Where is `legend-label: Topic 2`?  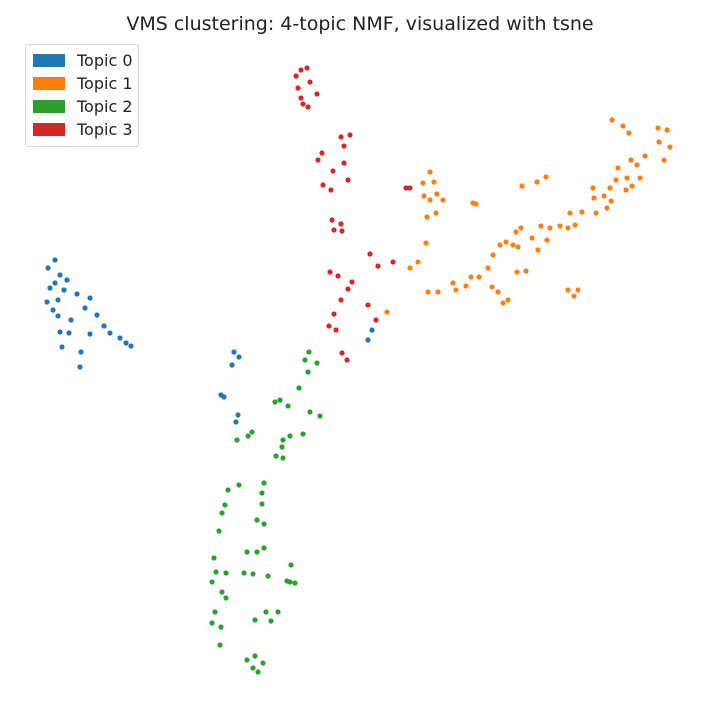 legend-label: Topic 2 is located at coordinates (105, 106).